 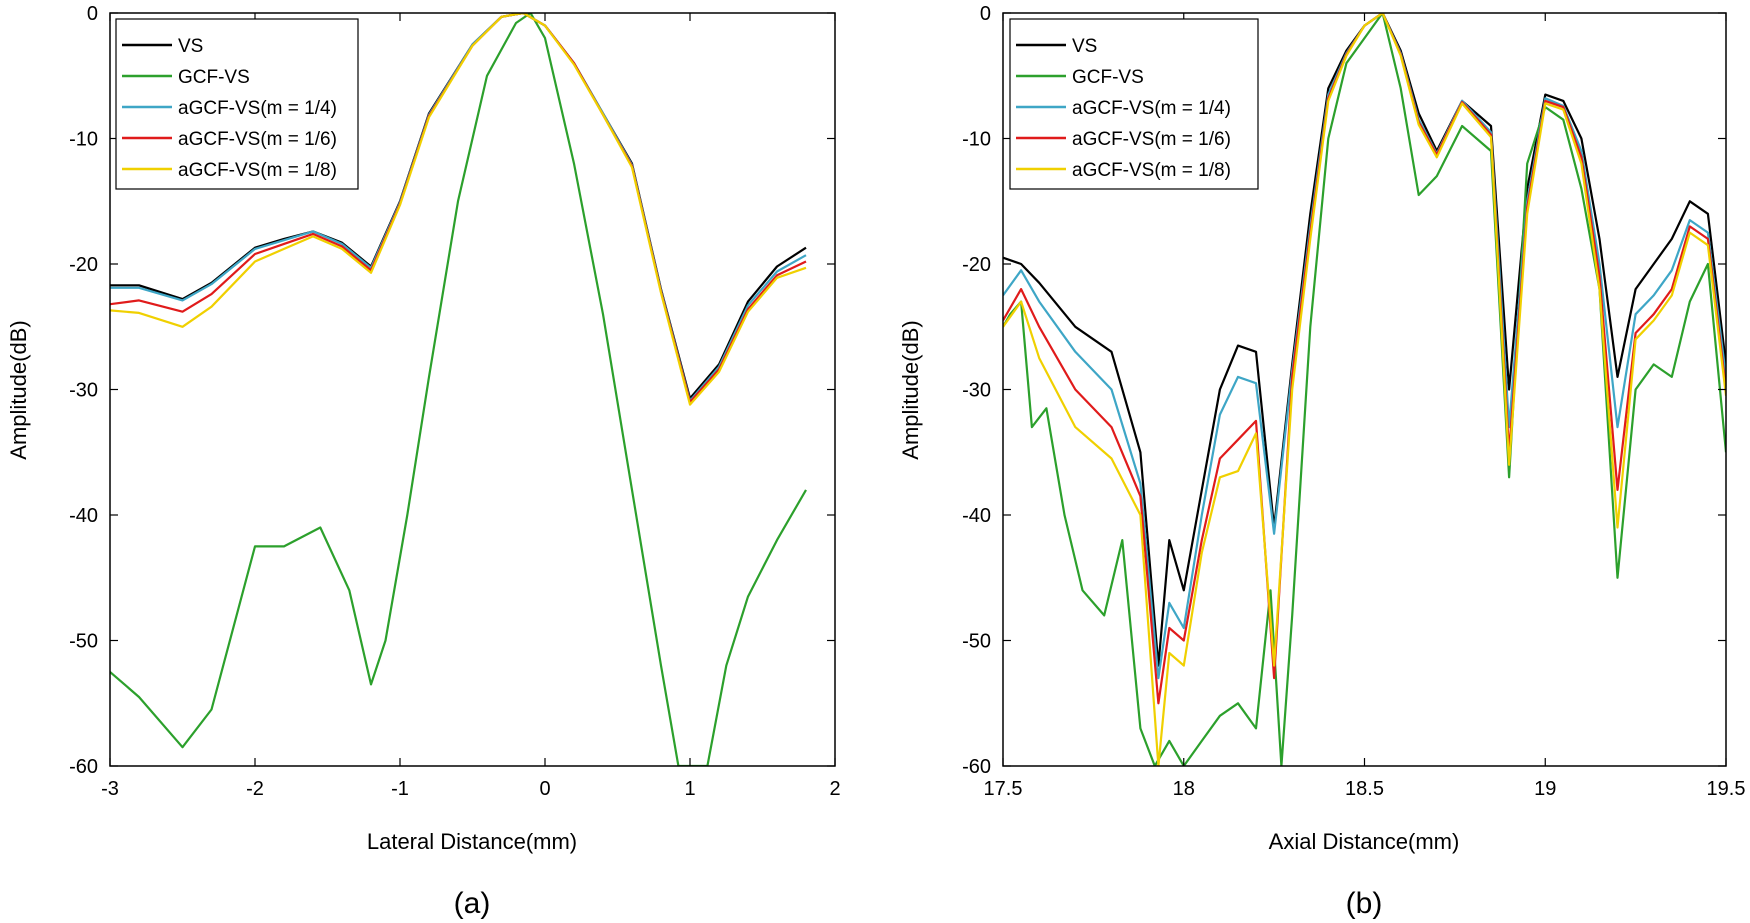 I want to click on y-axis-label-a: Amplitude(dB), so click(x=18, y=389).